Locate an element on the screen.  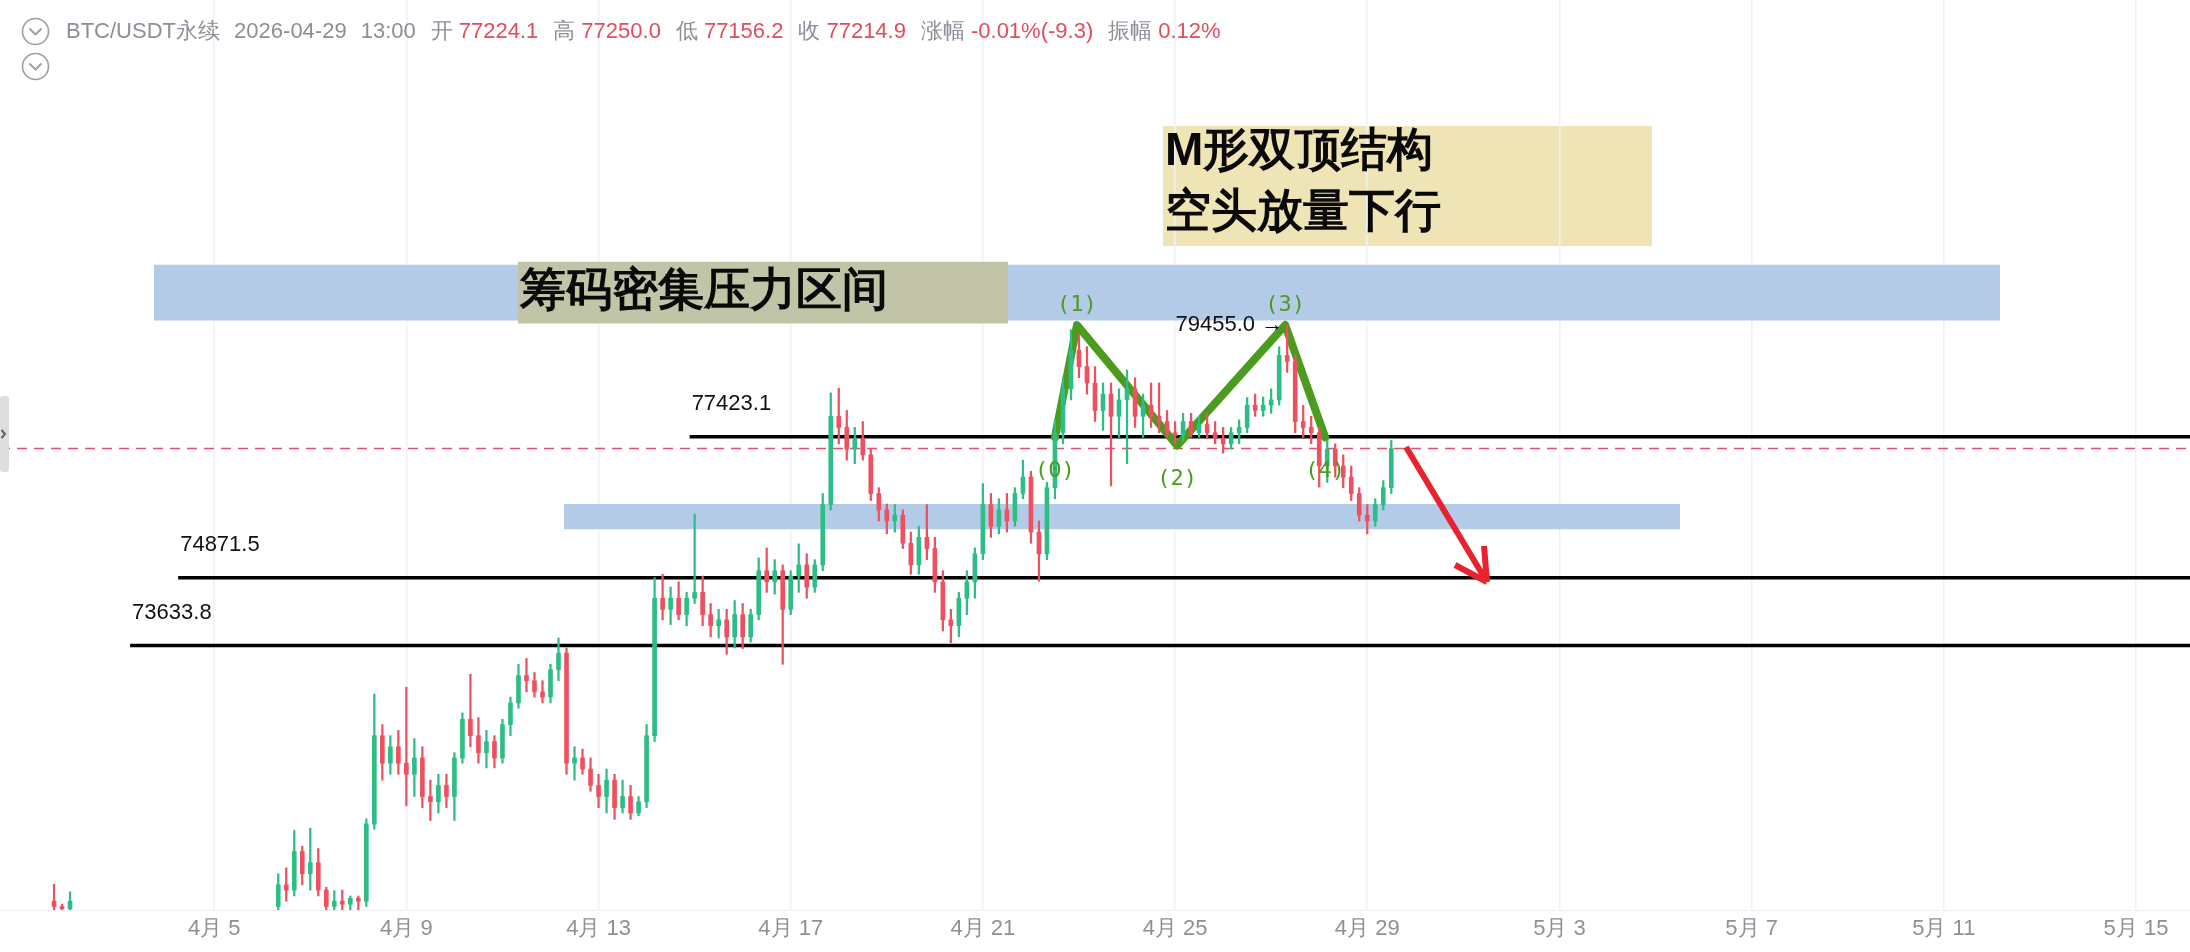
annotation: 77423.1 is located at coordinates (731, 402).